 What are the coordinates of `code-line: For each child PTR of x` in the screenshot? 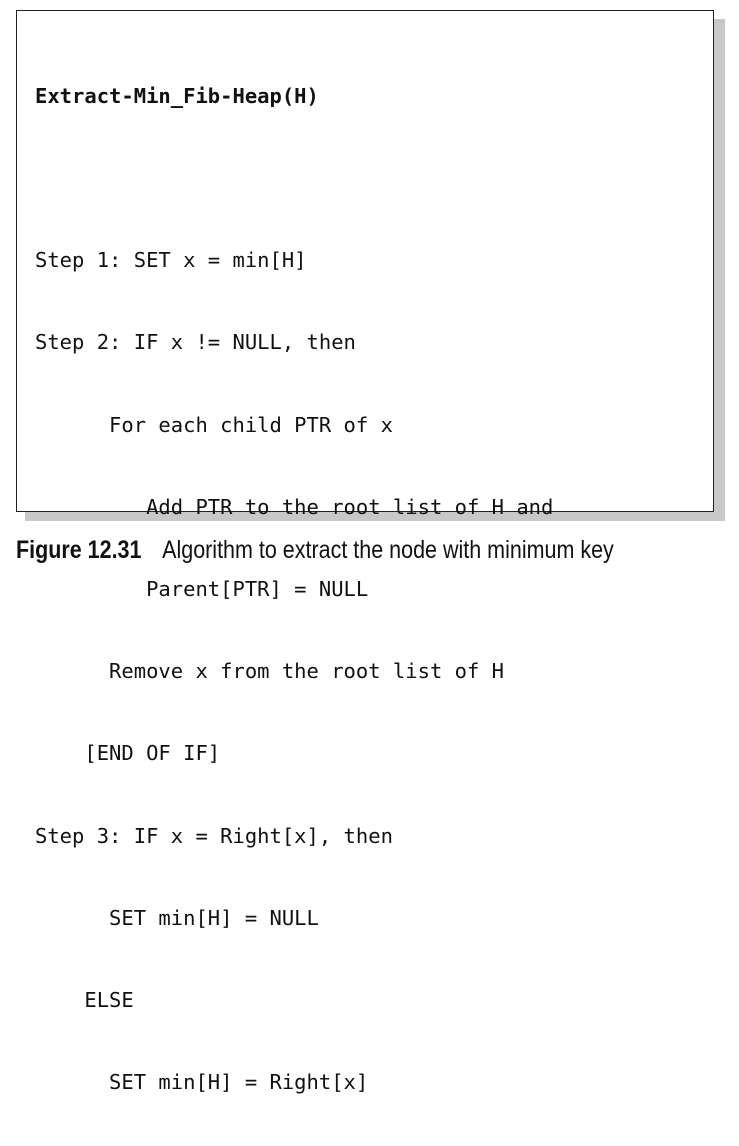 It's located at (214, 424).